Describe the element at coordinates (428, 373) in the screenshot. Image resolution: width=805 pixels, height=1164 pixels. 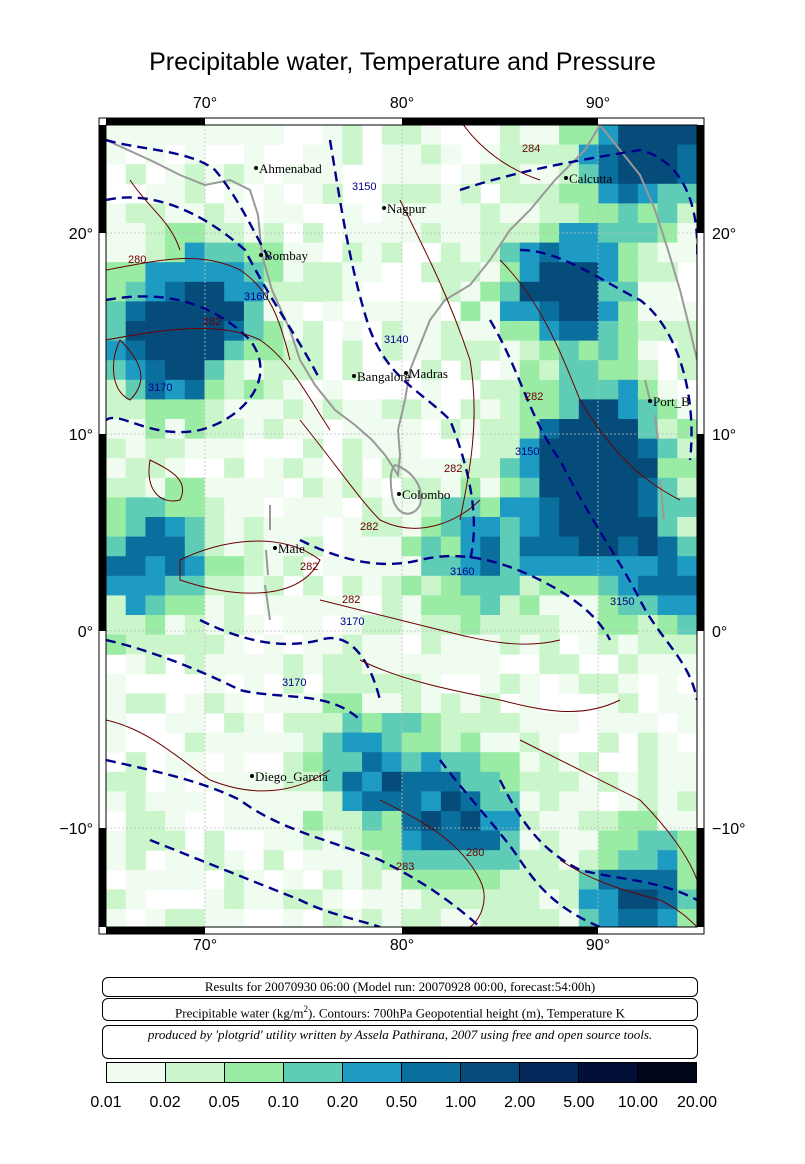
I see `city-label: Madras` at that location.